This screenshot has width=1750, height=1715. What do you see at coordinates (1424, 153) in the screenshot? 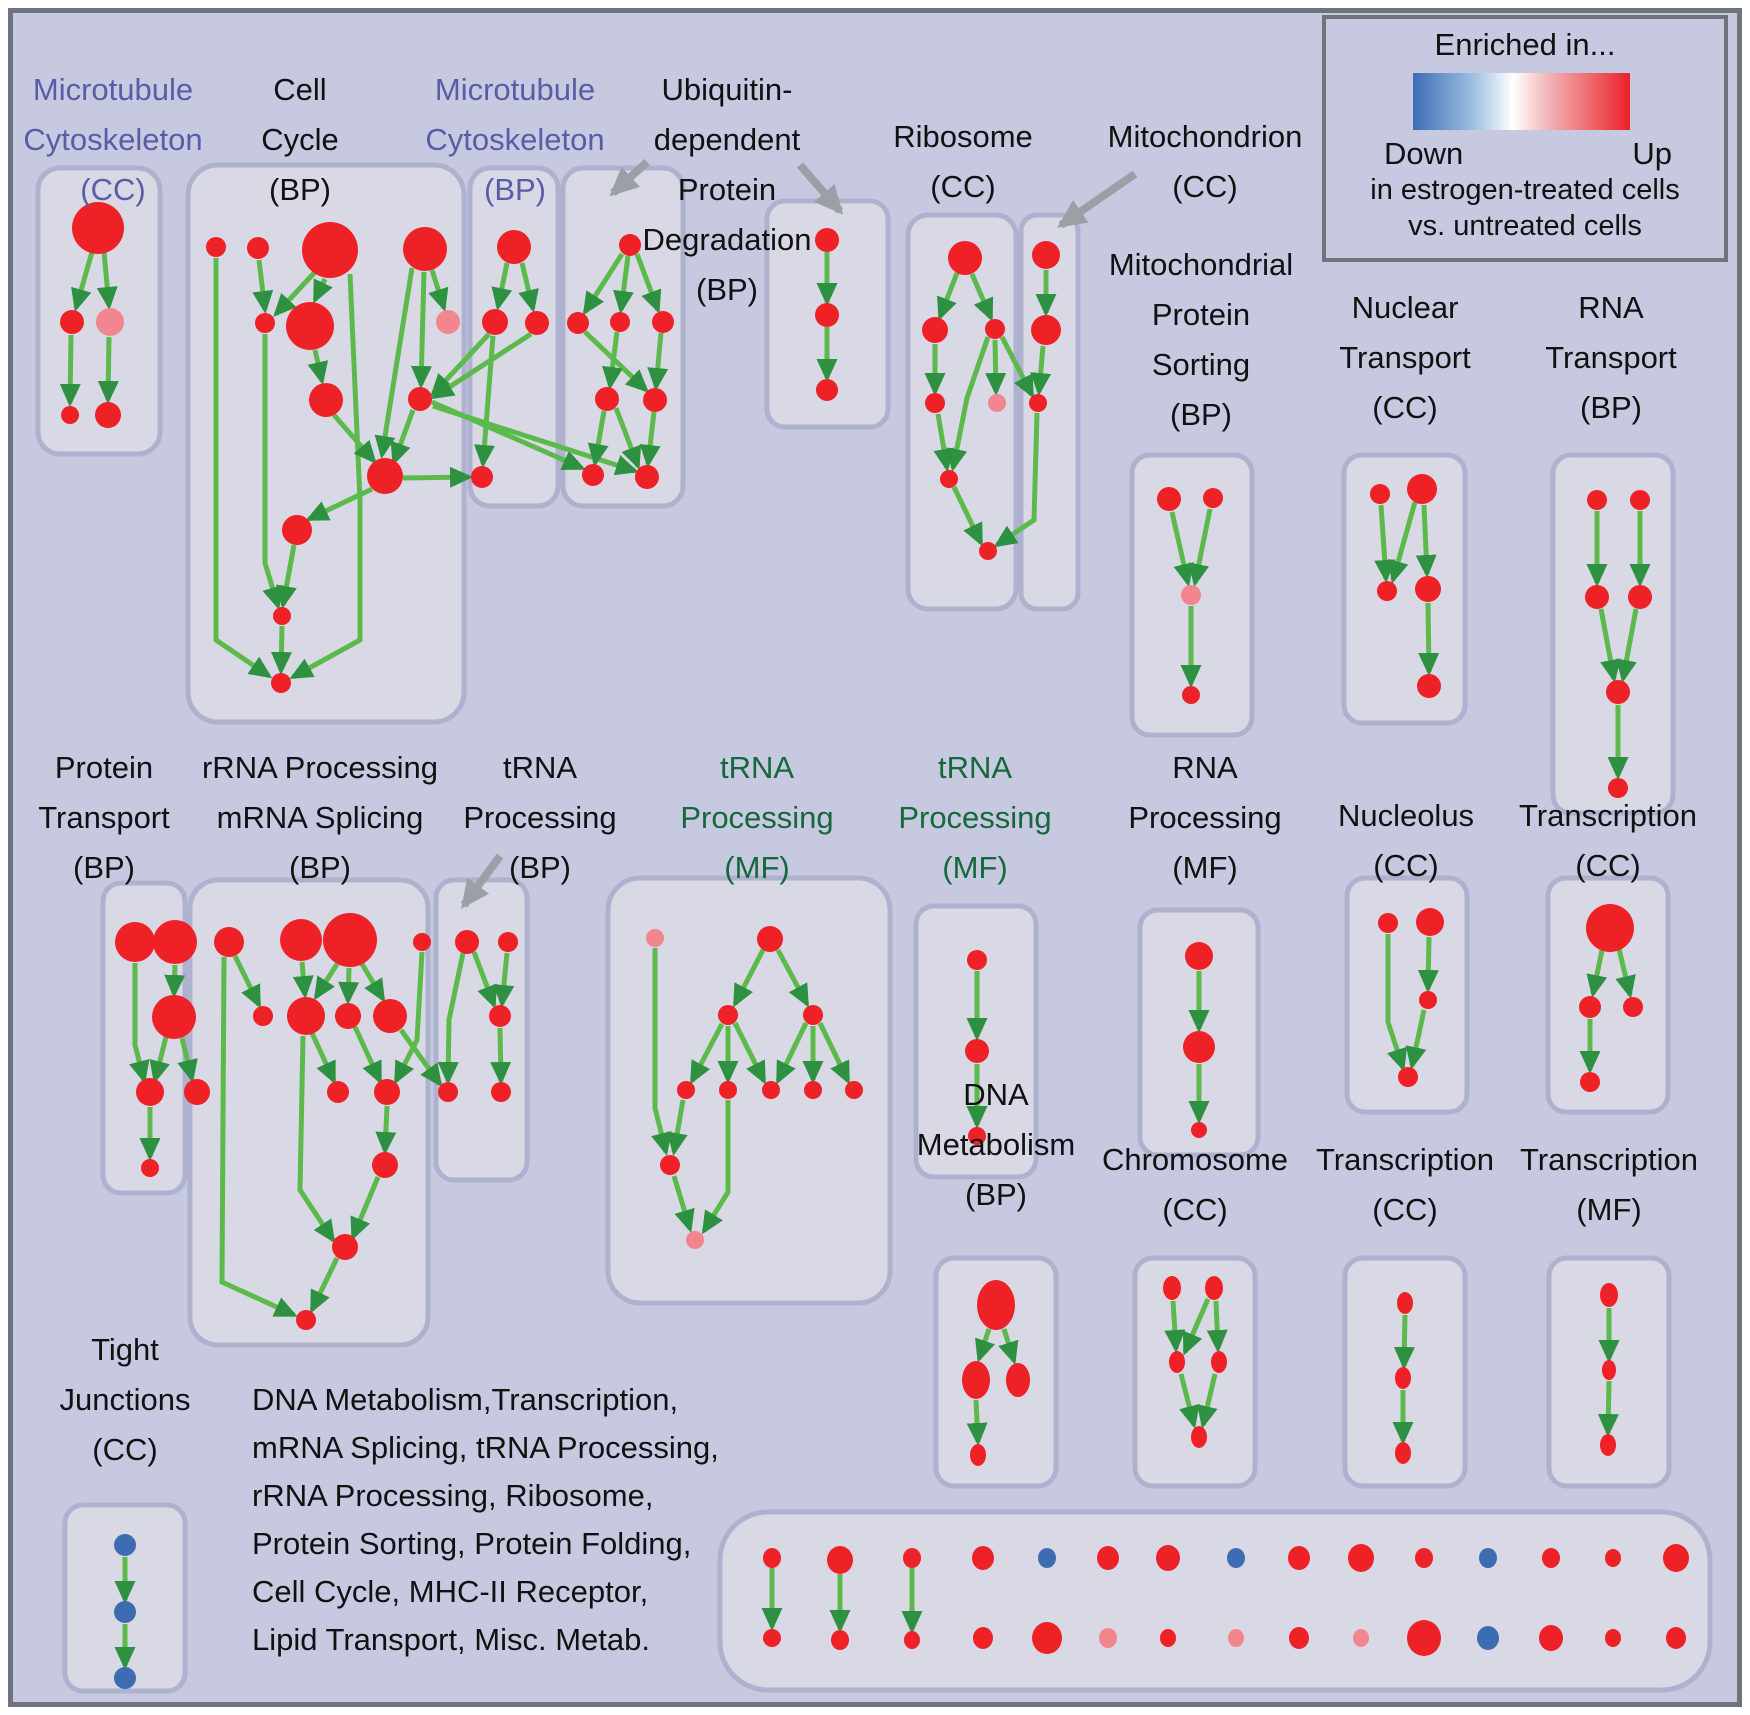
I see `legend-down-label: Down` at bounding box center [1424, 153].